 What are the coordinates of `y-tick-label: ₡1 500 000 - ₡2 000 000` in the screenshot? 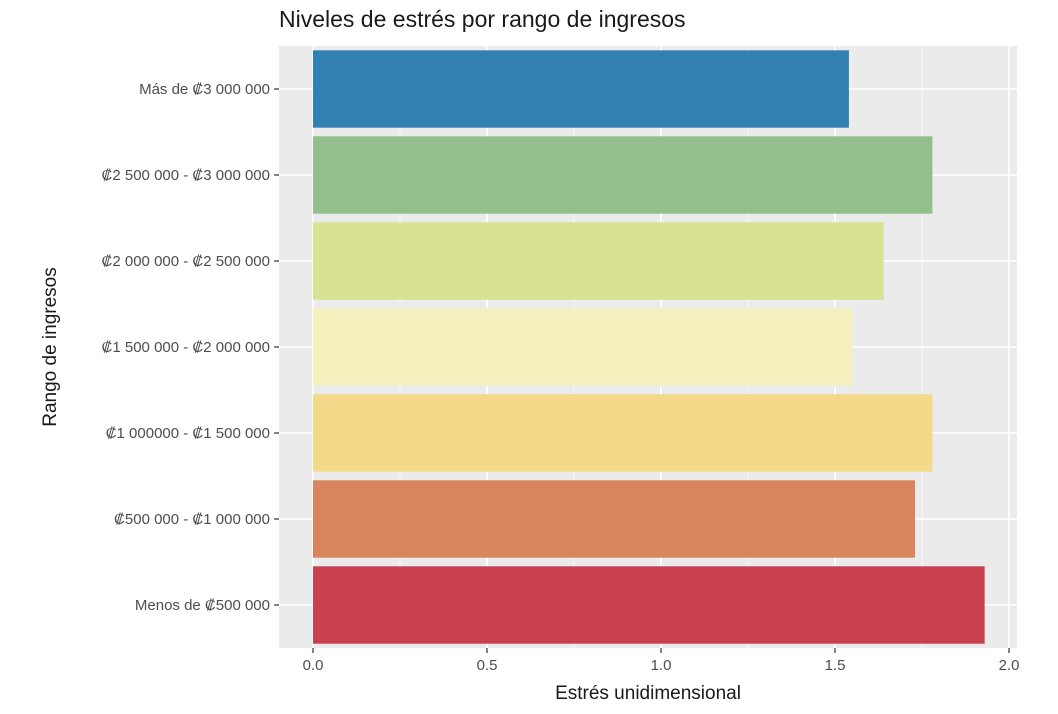 It's located at (186, 347).